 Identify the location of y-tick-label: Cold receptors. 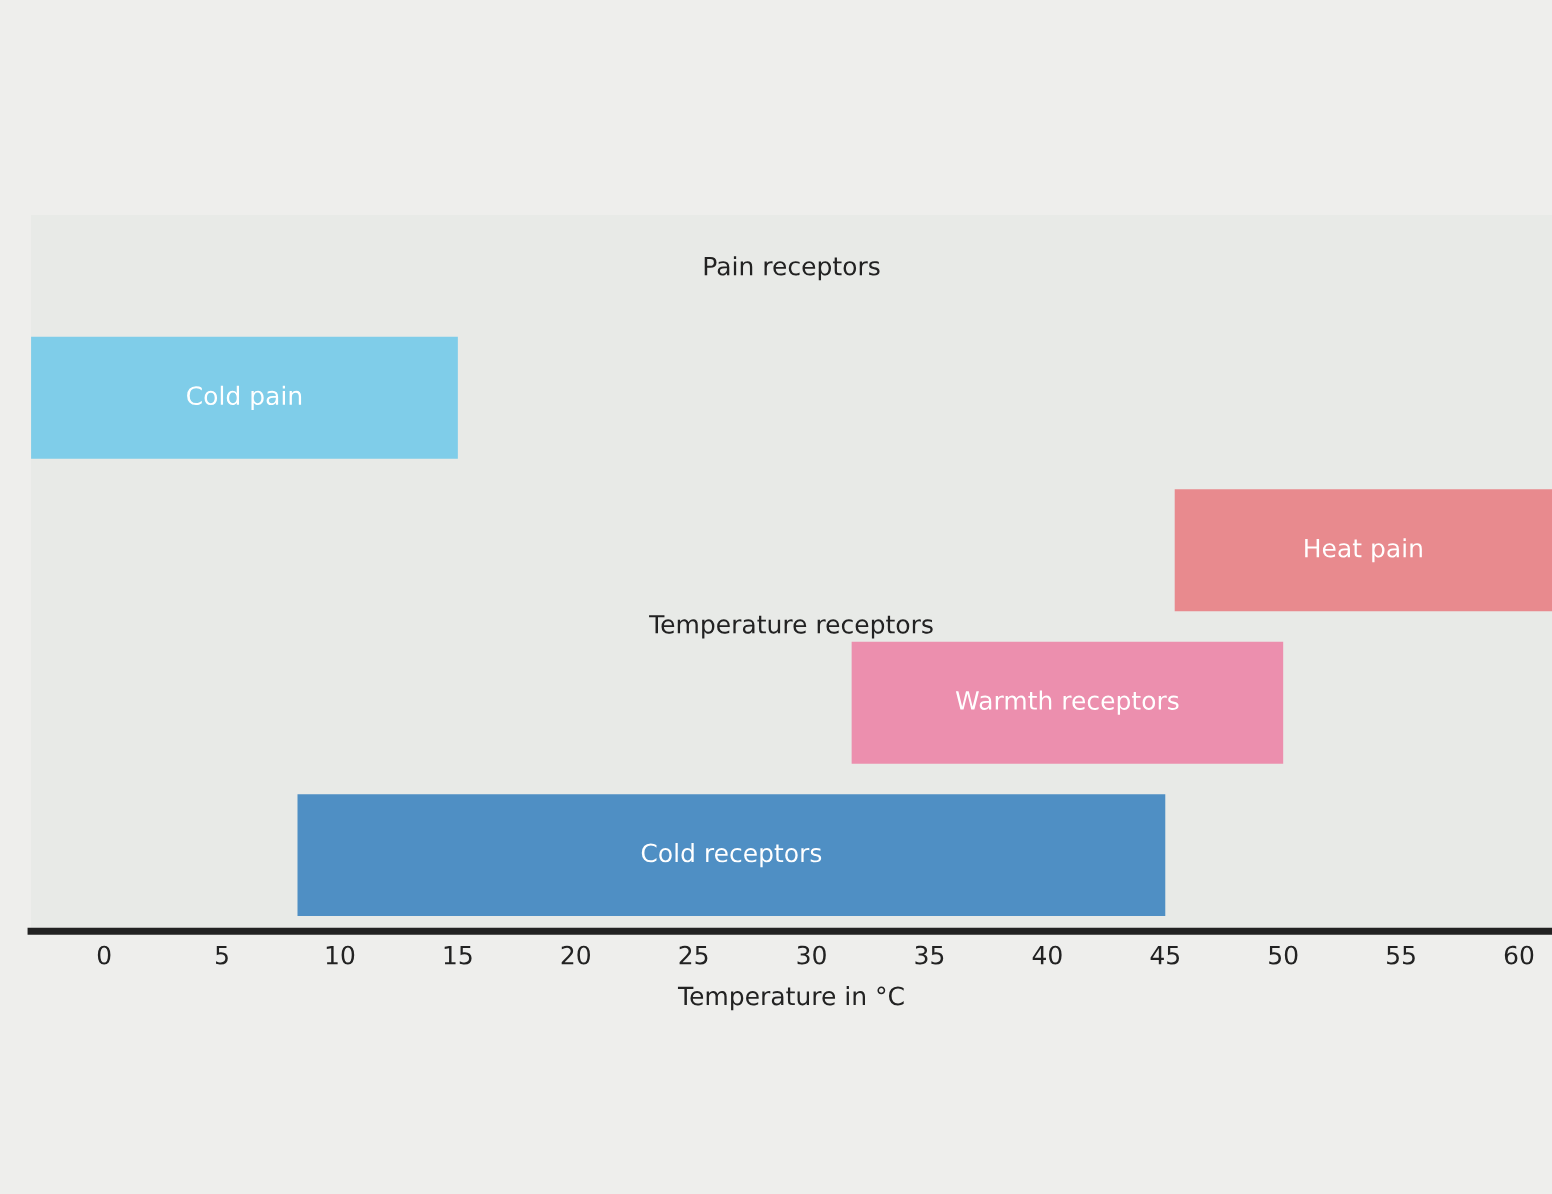
(731, 855).